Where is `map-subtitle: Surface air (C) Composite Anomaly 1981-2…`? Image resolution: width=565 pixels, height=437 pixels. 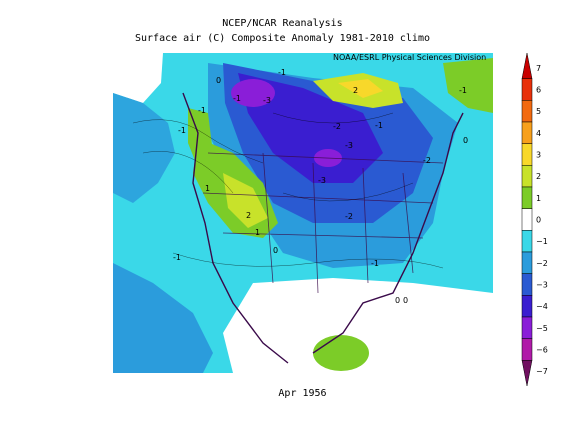
map-subtitle: Surface air (C) Composite Anomaly 1981-2… is located at coordinates (282, 38).